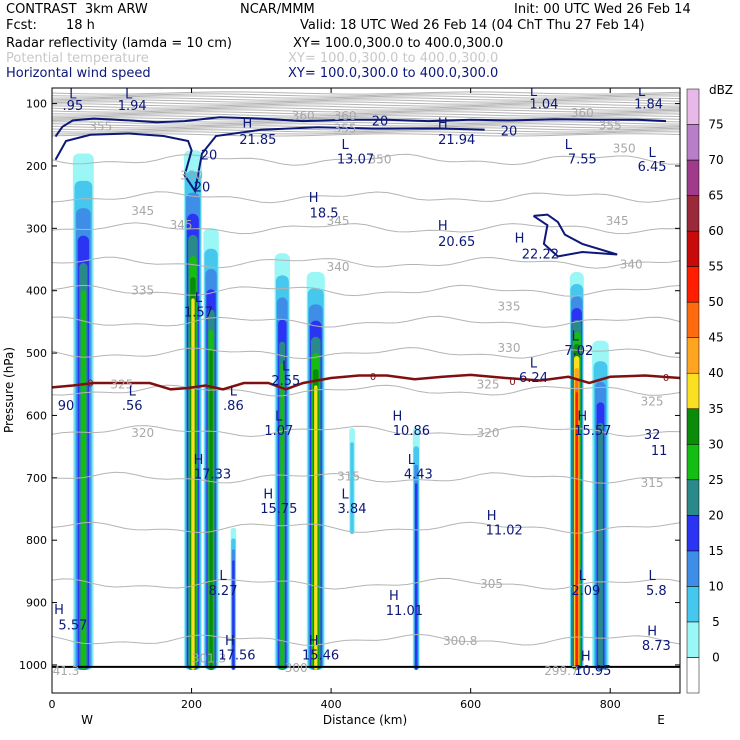  Describe the element at coordinates (659, 451) in the screenshot. I see `wind-speed-label: 11` at that location.